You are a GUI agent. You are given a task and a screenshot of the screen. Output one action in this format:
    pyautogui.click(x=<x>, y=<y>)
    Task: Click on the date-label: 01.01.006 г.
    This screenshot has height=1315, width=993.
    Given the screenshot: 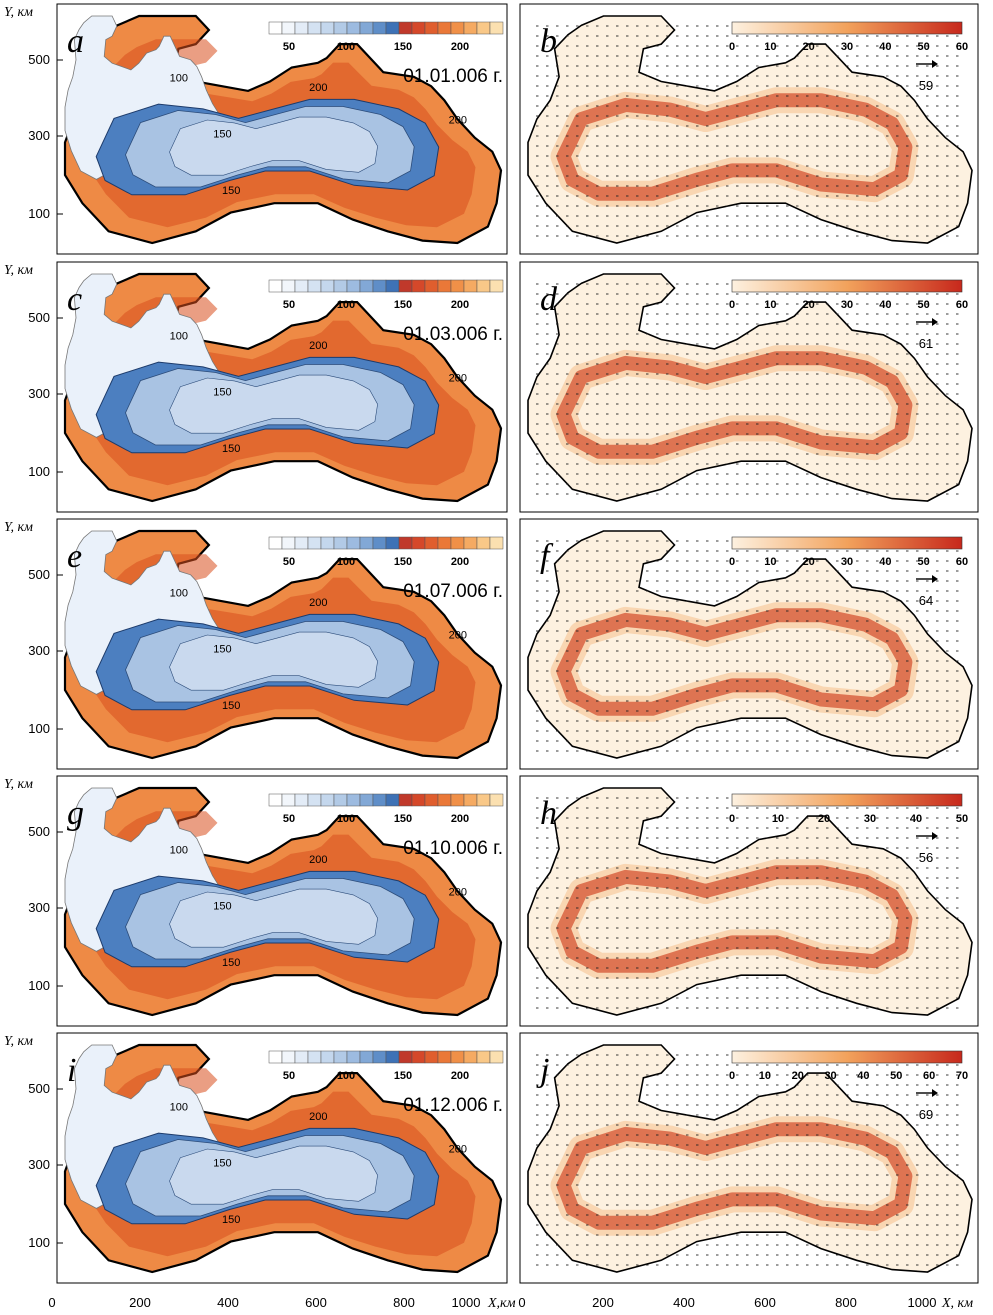 What is the action you would take?
    pyautogui.click(x=453, y=76)
    